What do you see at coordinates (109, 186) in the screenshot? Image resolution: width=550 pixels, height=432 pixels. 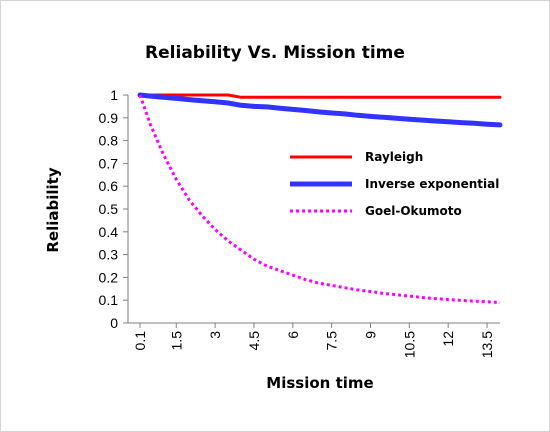 I see `y-tick-label: 0.6` at bounding box center [109, 186].